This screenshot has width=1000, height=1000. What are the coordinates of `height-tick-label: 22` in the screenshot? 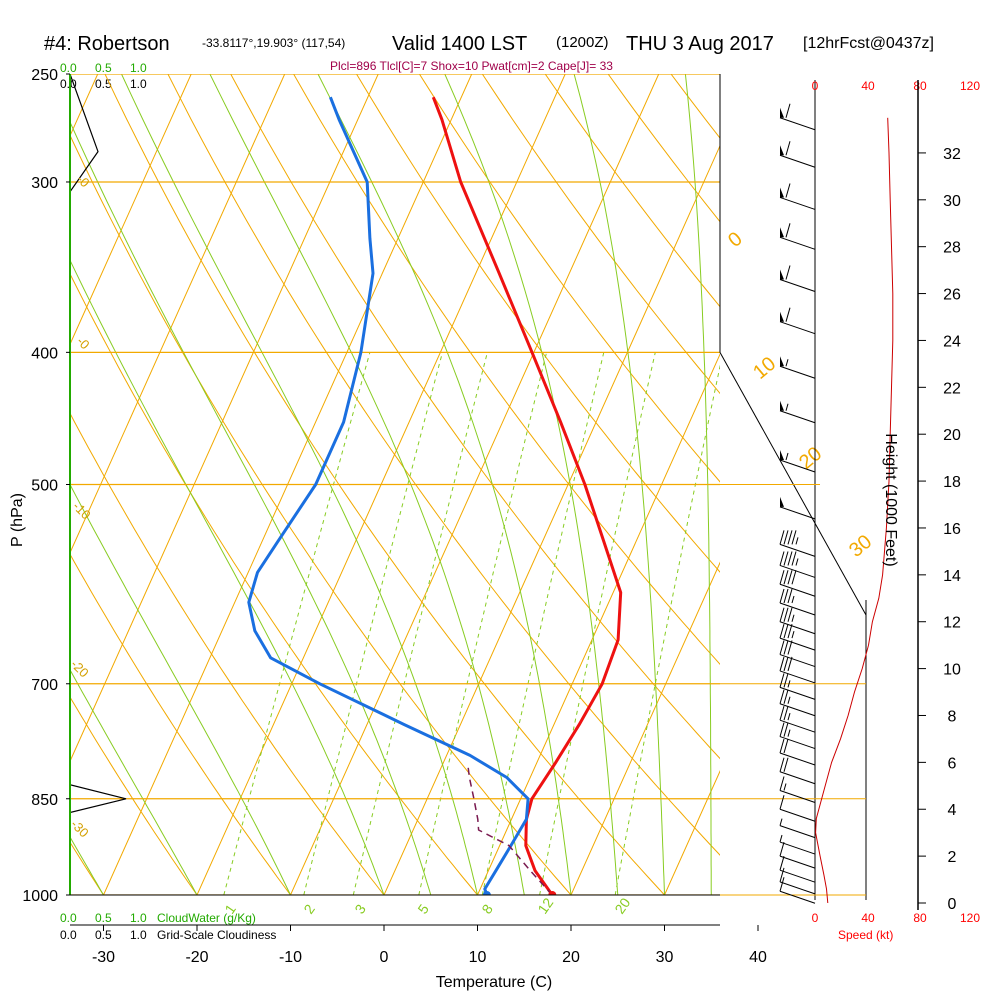 It's located at (952, 388).